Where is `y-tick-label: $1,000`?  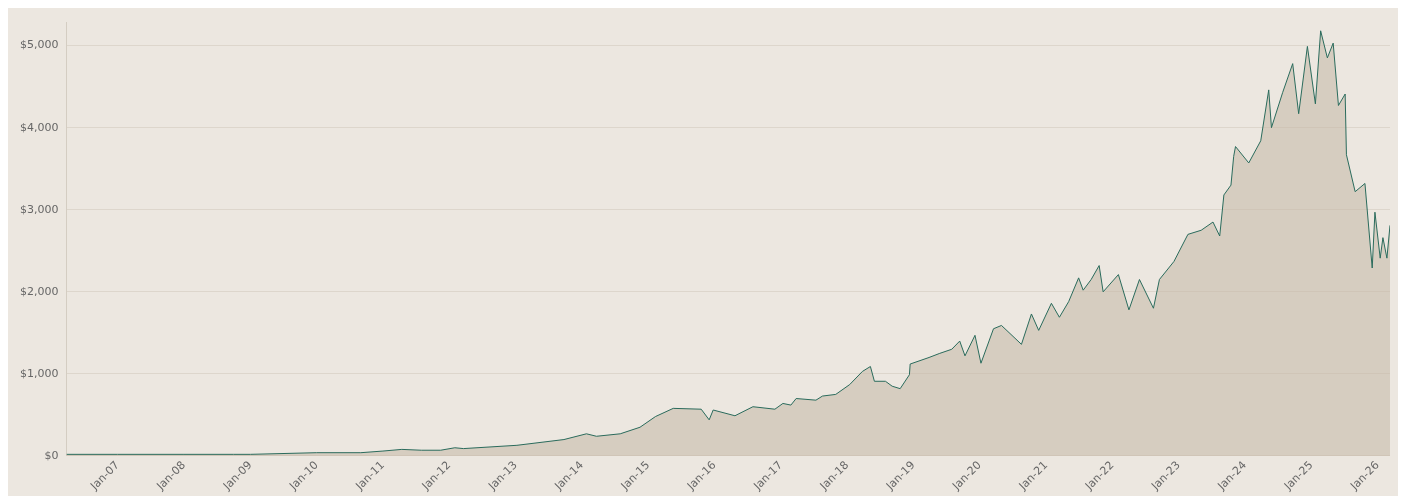 y-tick-label: $1,000 is located at coordinates (39, 373).